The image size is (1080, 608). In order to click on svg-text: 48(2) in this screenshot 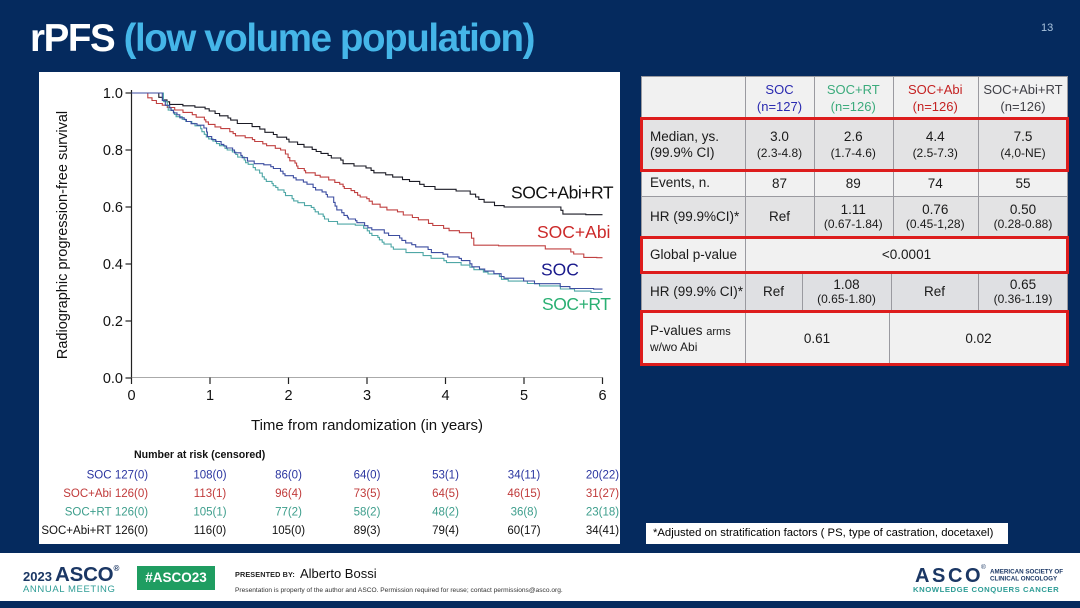, I will do `click(445, 513)`.